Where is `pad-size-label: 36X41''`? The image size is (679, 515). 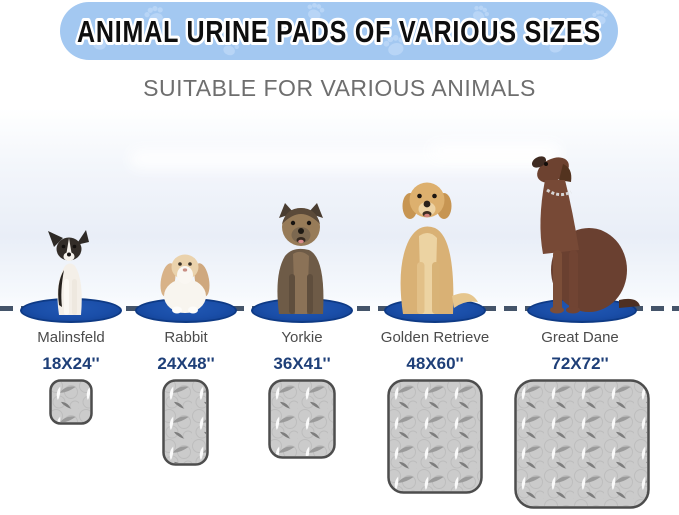
pad-size-label: 36X41'' is located at coordinates (302, 363).